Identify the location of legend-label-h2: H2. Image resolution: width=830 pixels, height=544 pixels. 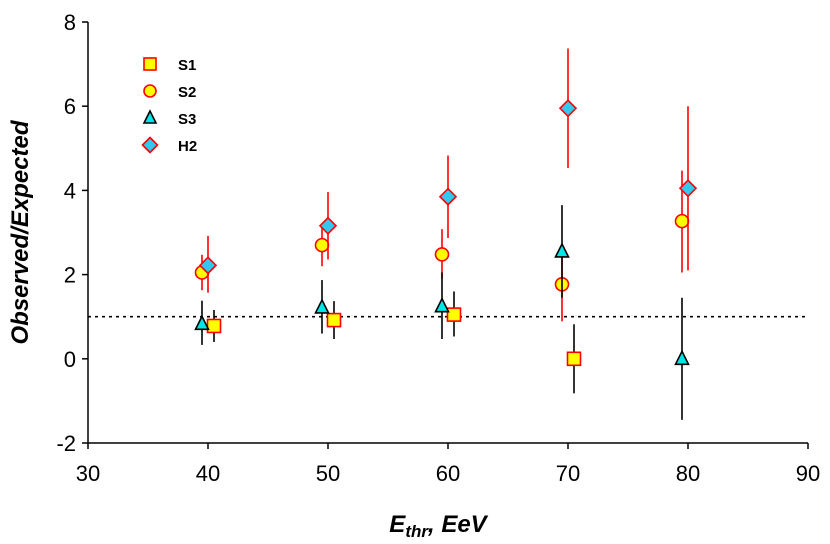
(187, 146).